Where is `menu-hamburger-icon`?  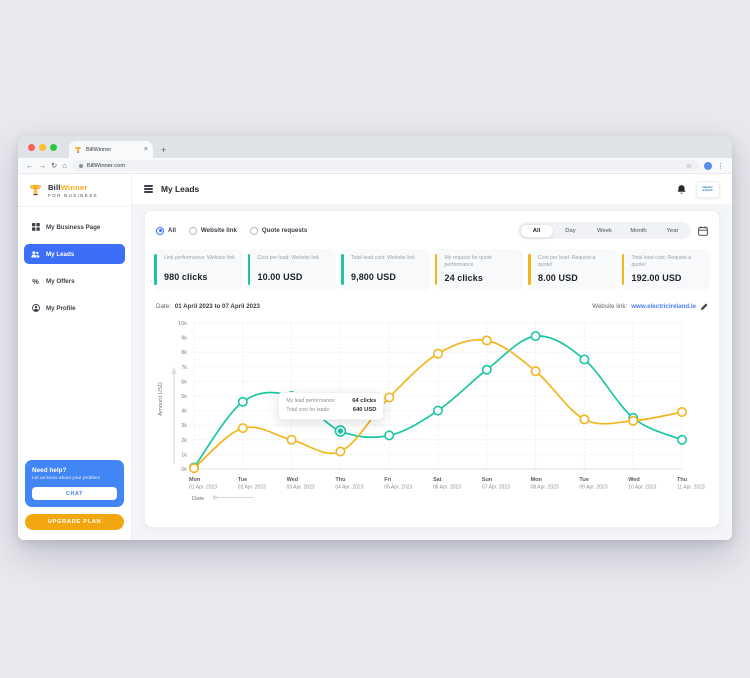
menu-hamburger-icon is located at coordinates (148, 189).